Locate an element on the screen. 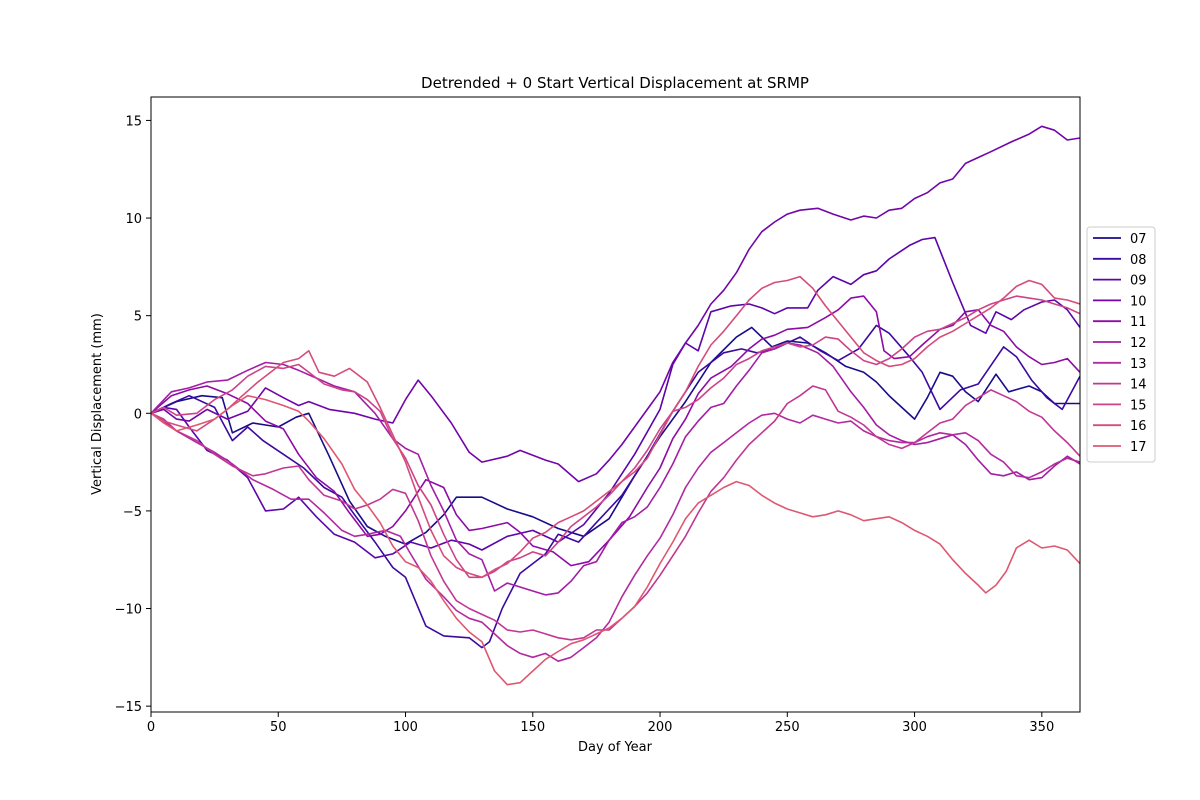  y-tick-label: 0 is located at coordinates (138, 414).